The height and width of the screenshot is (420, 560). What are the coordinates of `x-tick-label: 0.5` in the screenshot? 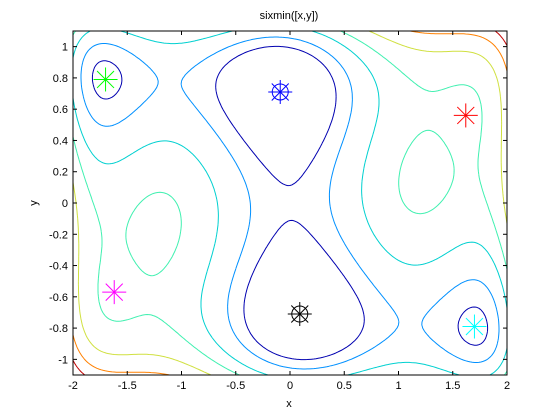 It's located at (344, 386).